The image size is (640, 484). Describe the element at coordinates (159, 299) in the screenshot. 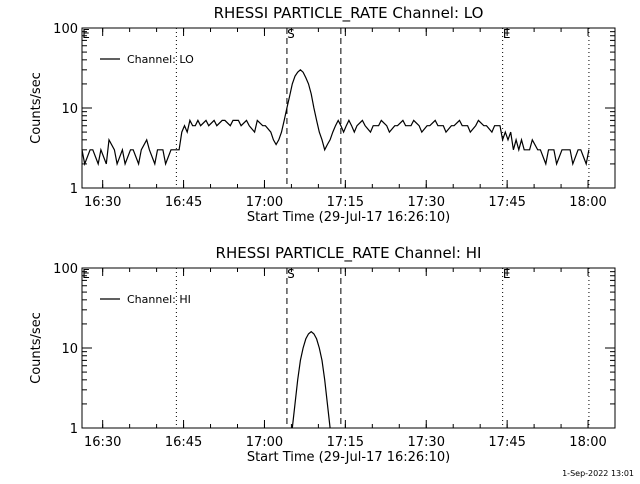

I see `panel2-legend-label: Channel: HI` at that location.